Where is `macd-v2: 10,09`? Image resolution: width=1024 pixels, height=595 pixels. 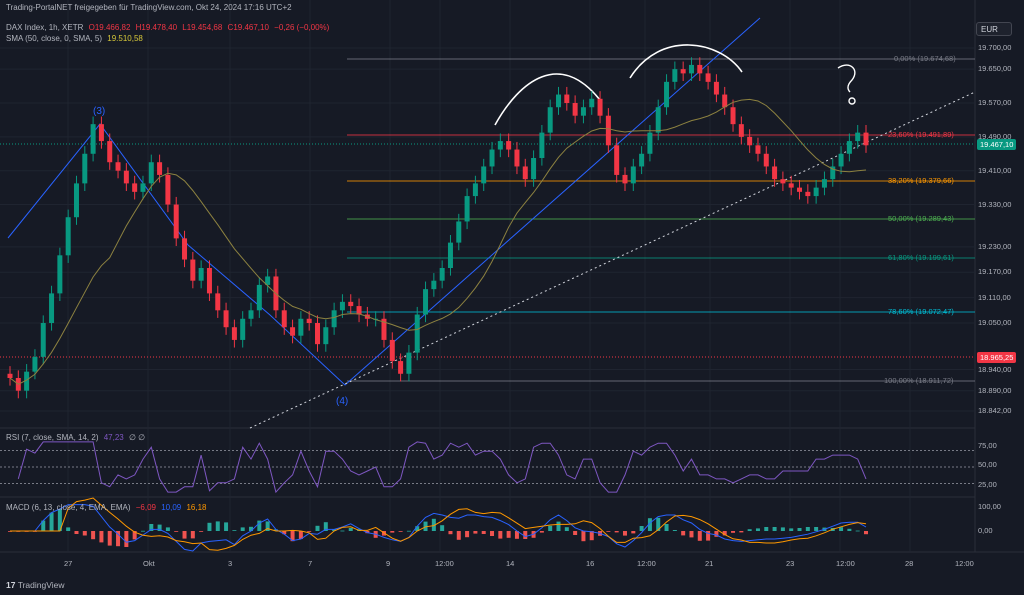 macd-v2: 10,09 is located at coordinates (171, 507).